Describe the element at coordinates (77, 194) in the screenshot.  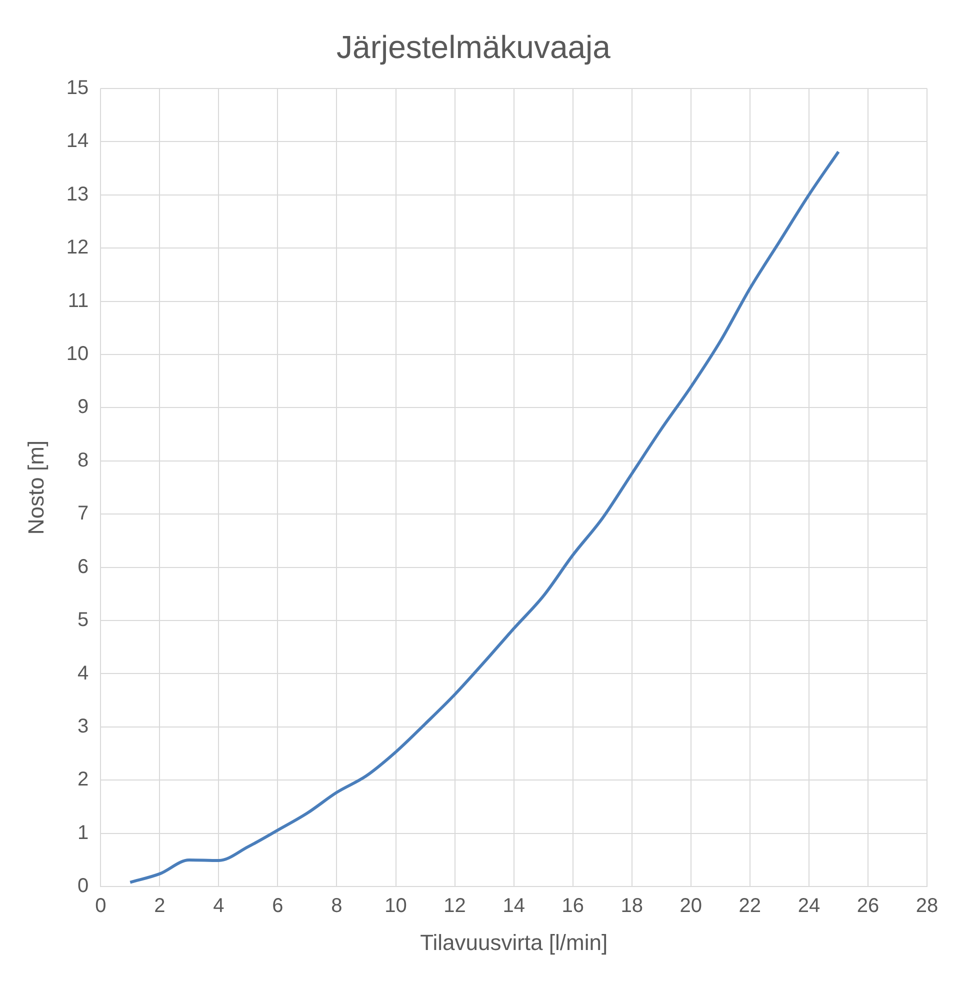
I see `y-tick-label: 13` at that location.